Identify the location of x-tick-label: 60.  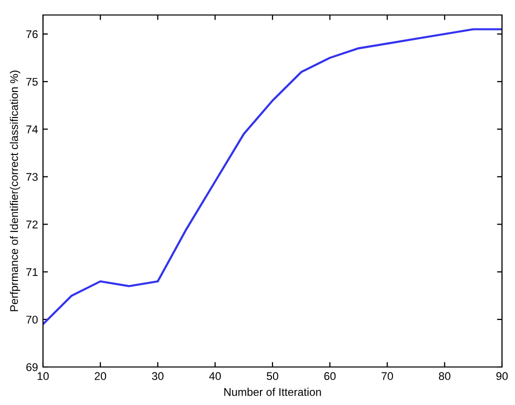
(330, 376).